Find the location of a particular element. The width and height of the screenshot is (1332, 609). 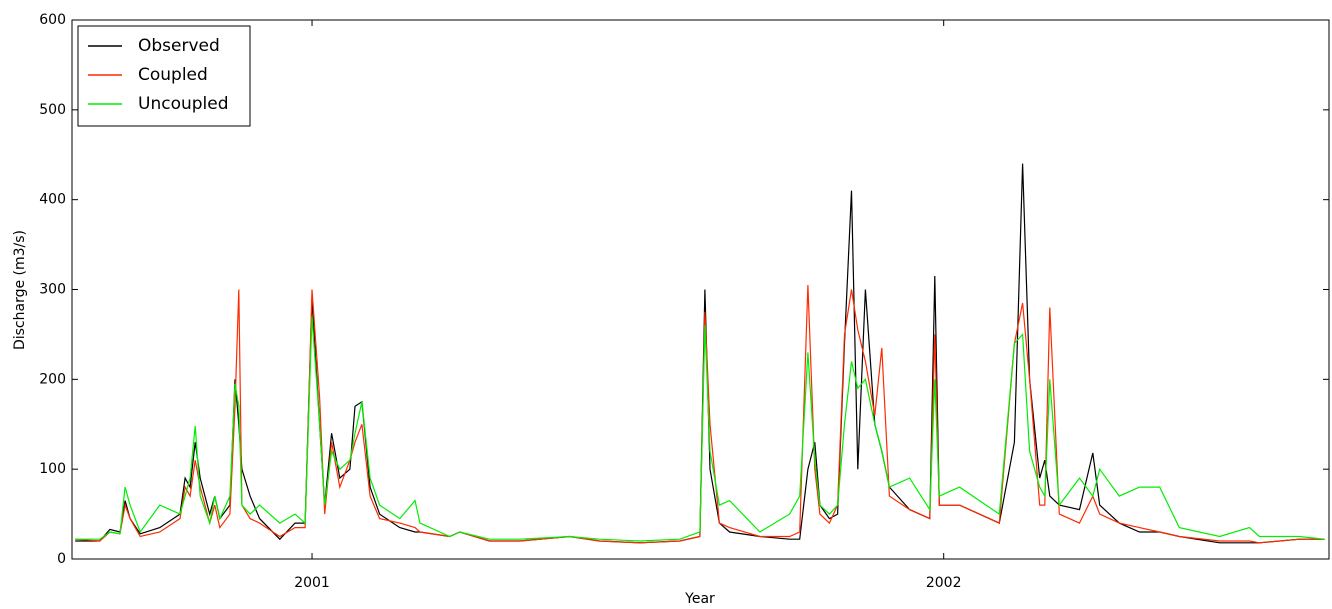

legend-box is located at coordinates (164, 76).